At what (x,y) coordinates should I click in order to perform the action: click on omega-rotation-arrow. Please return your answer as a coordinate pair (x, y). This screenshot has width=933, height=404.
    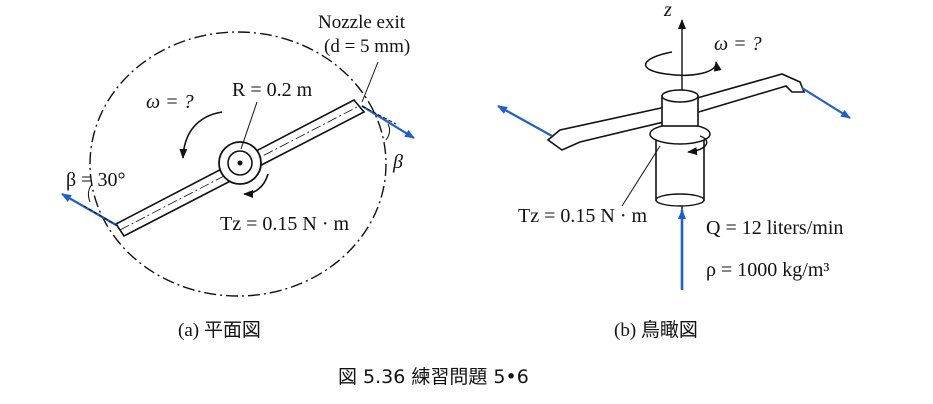
    Looking at the image, I should click on (201, 135).